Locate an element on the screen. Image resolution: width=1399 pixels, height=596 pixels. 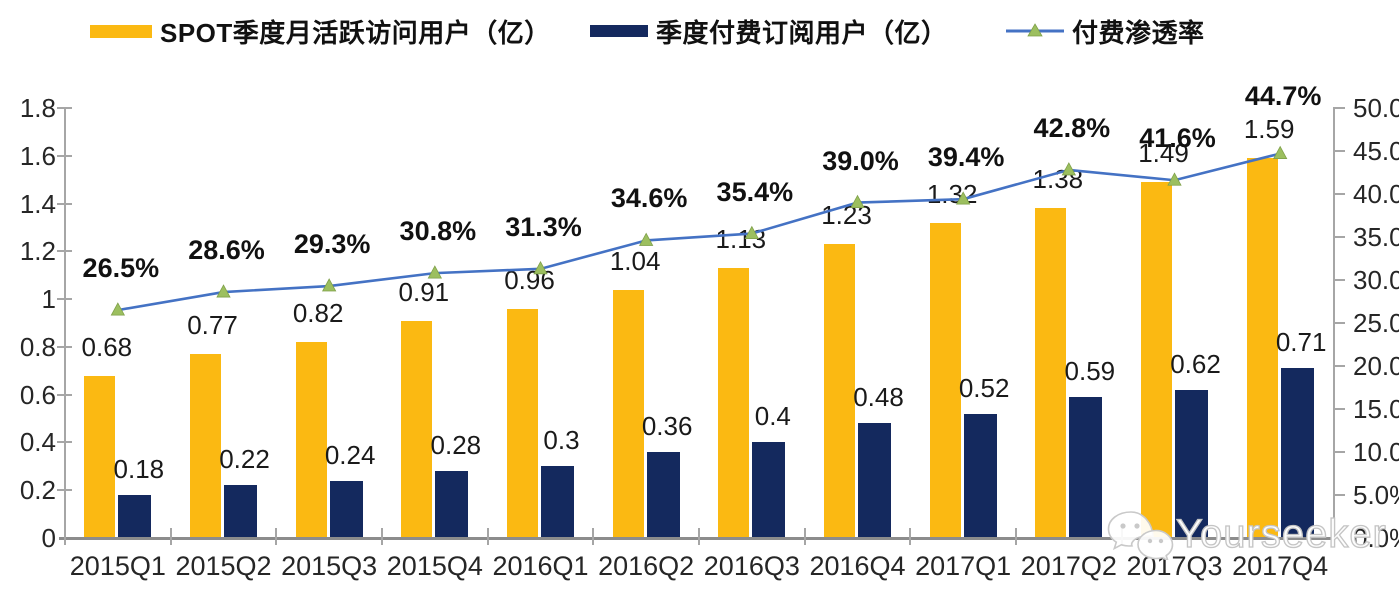
x-axis-label: 2016Q4 is located at coordinates (857, 566).